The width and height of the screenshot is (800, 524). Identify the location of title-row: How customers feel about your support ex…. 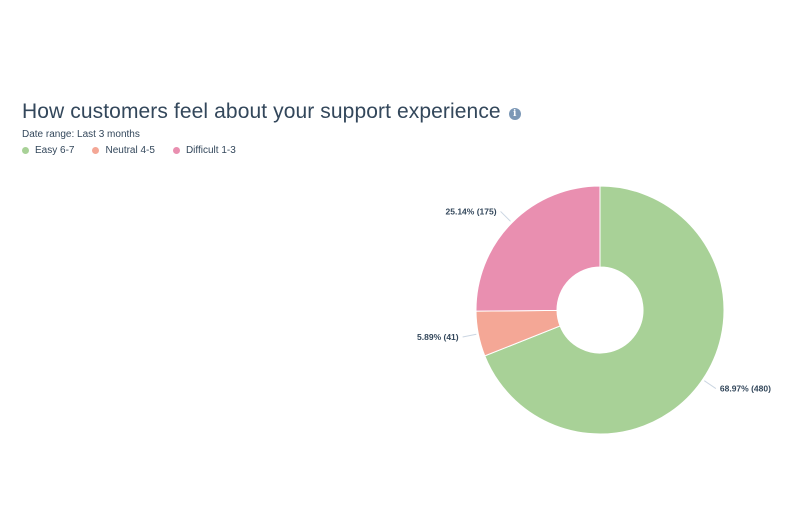
(271, 112).